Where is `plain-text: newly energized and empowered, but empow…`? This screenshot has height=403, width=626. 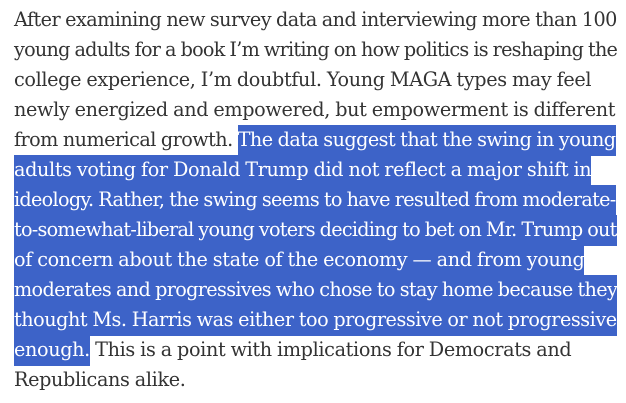
plain-text: newly energized and empowered, but empow… is located at coordinates (315, 109).